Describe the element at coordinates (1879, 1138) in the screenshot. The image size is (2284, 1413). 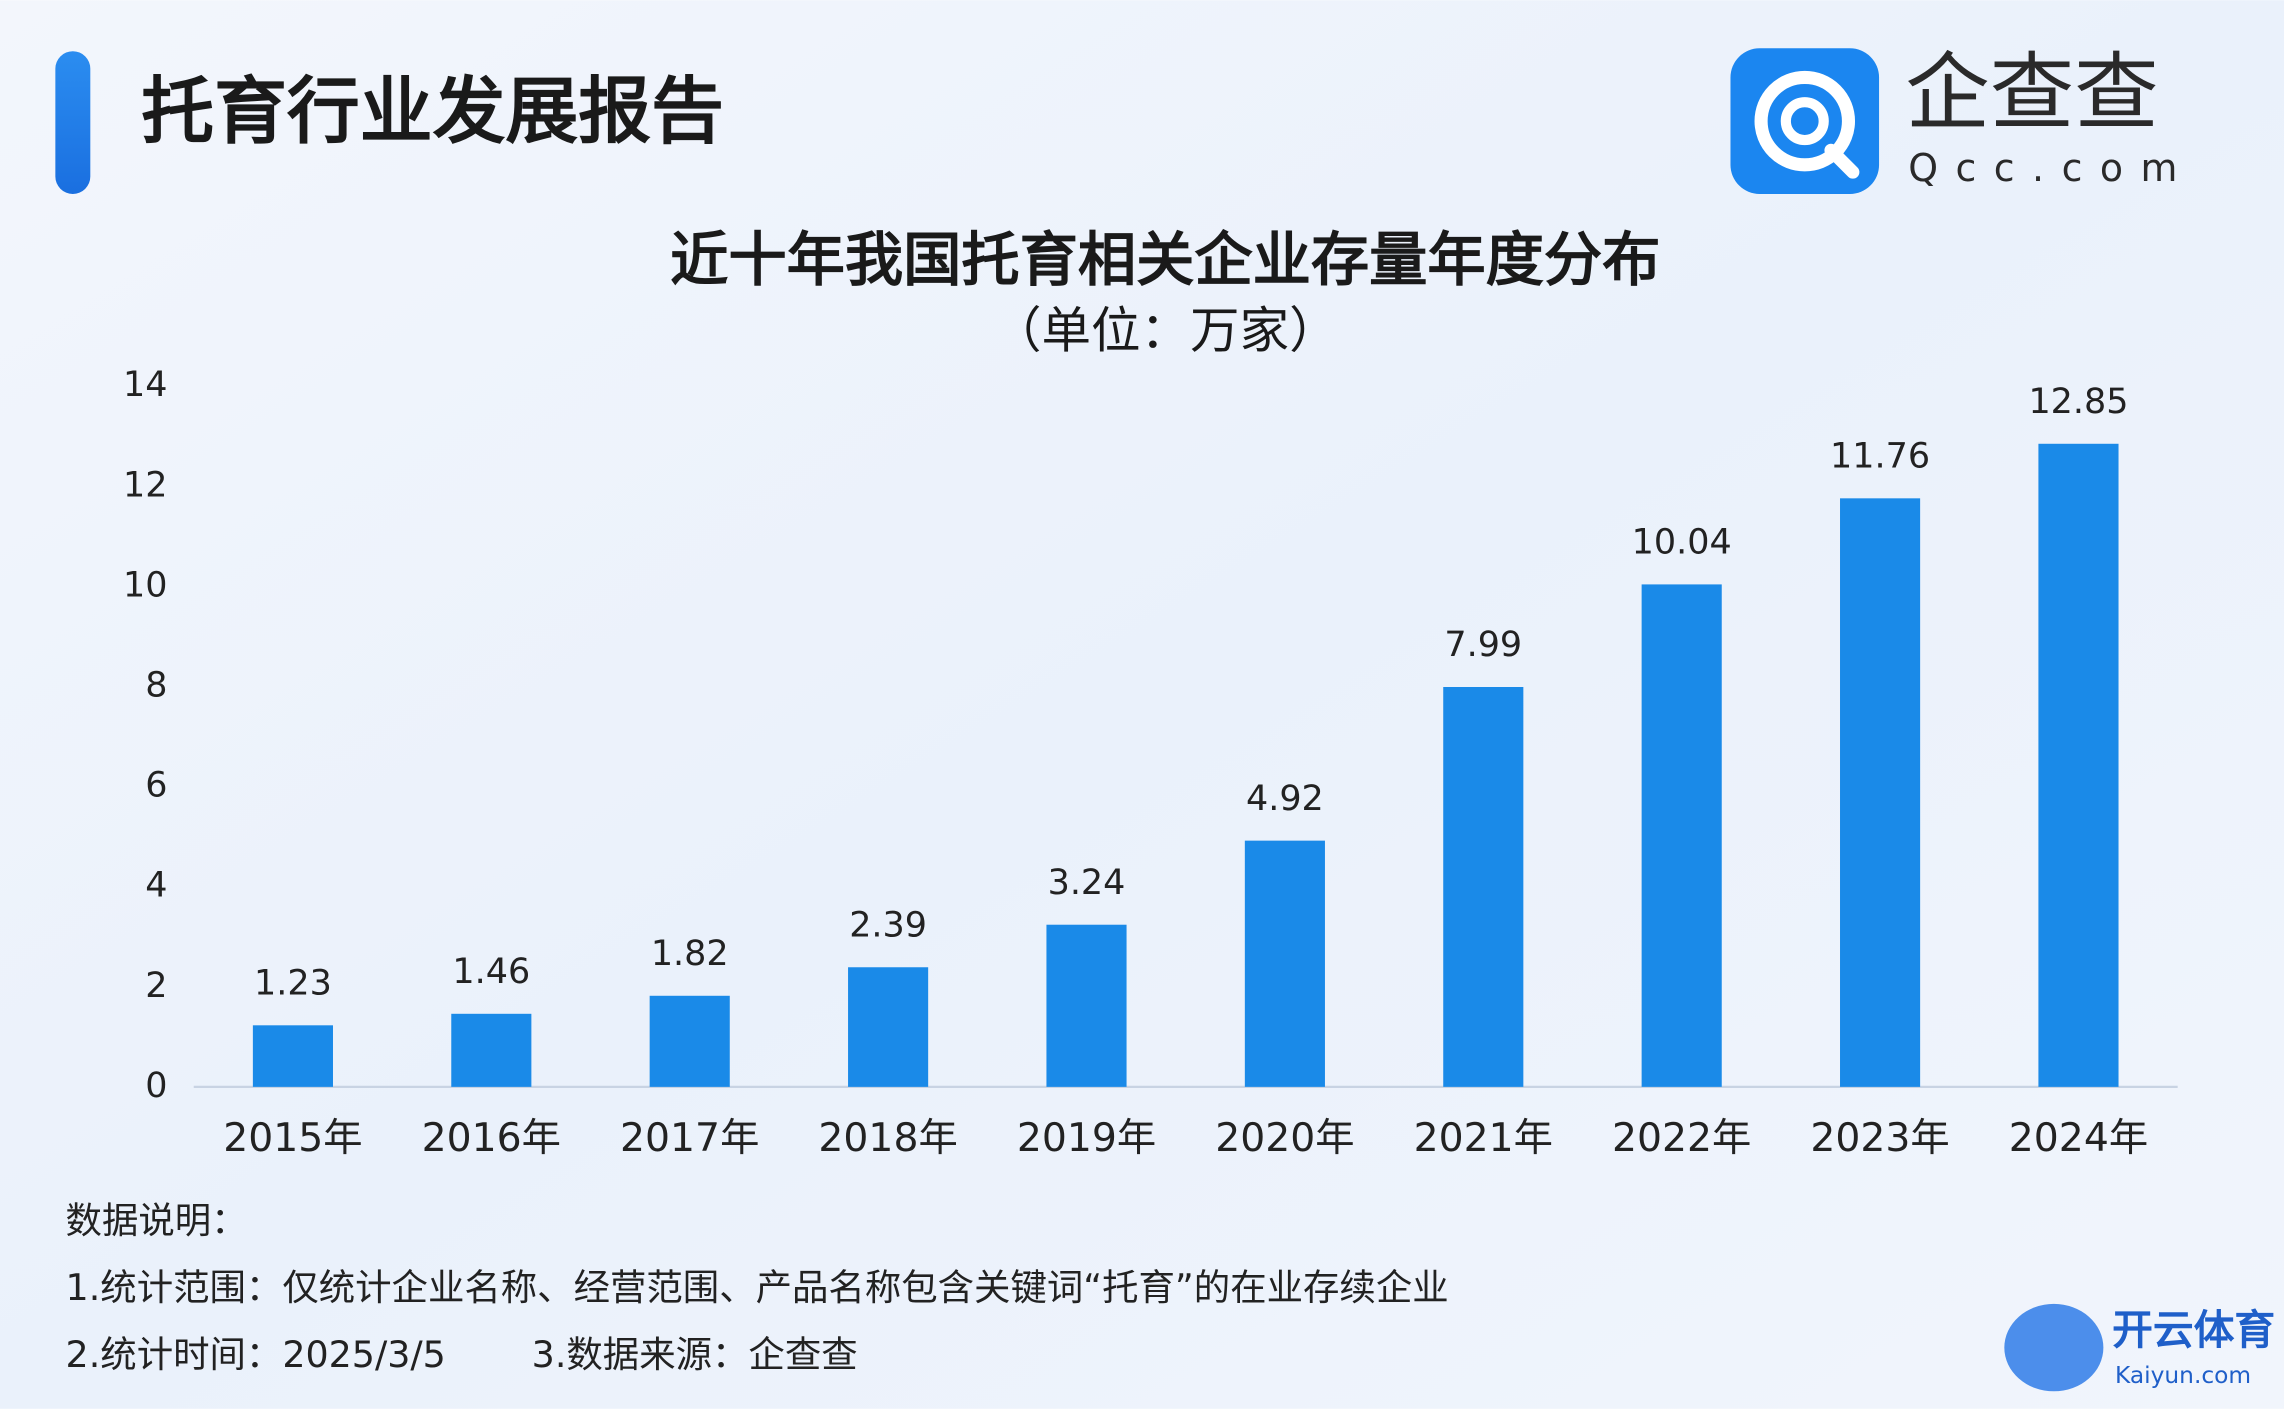
I see `x-tick-label: 2023年` at that location.